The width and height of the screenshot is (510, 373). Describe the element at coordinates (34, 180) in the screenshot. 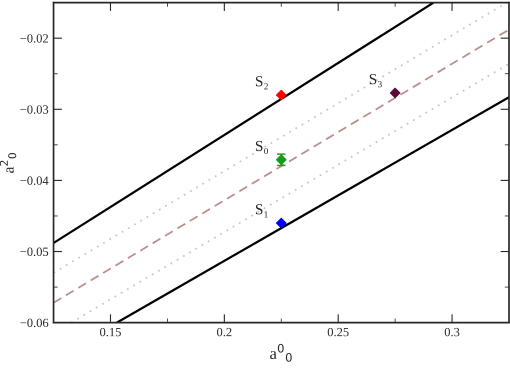

I see `y-tick-label: −0.04` at that location.